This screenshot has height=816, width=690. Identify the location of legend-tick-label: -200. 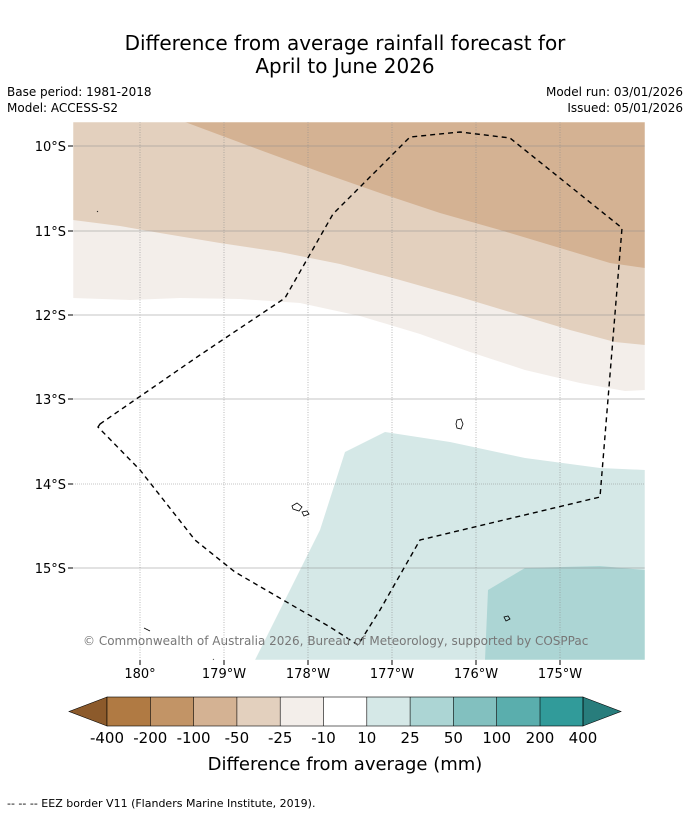
(150, 738).